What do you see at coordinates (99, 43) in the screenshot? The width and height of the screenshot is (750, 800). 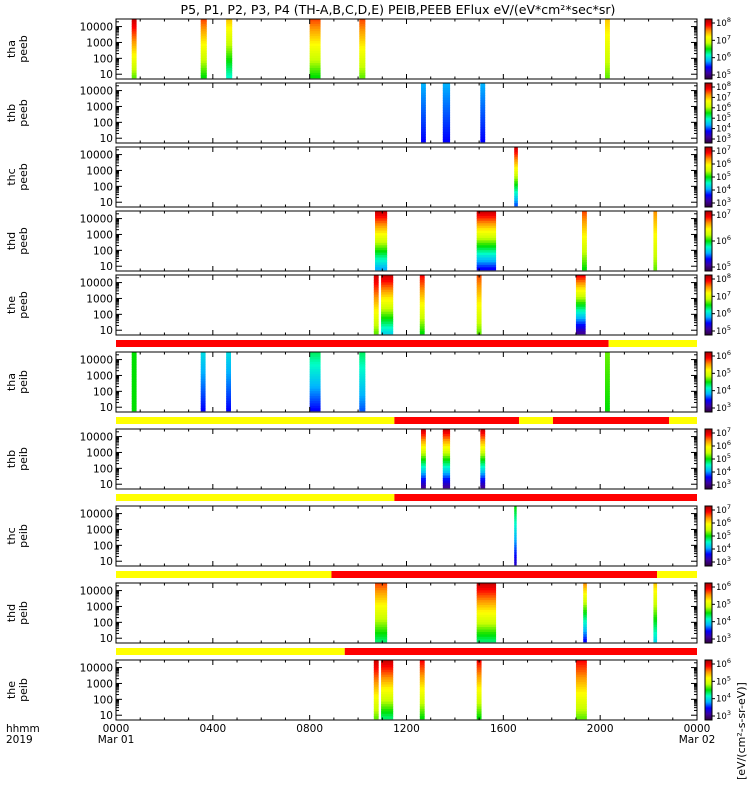 I see `y-tick-label-0-2: 1000` at bounding box center [99, 43].